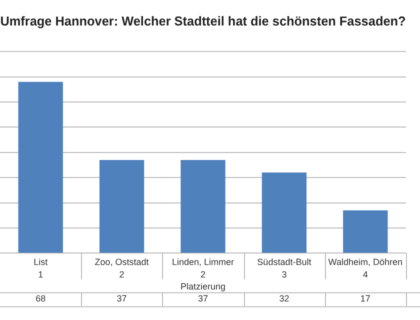  Describe the element at coordinates (284, 275) in the screenshot. I see `text: 3` at that location.